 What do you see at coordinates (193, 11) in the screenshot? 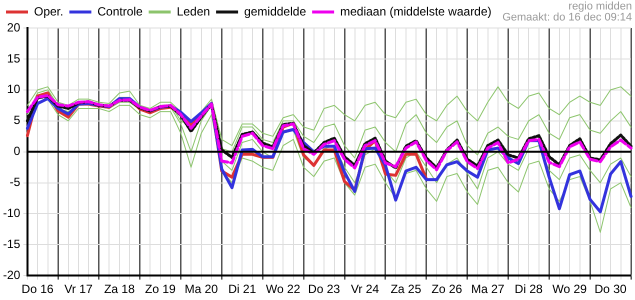
I see `legend-label: Leden` at bounding box center [193, 11].